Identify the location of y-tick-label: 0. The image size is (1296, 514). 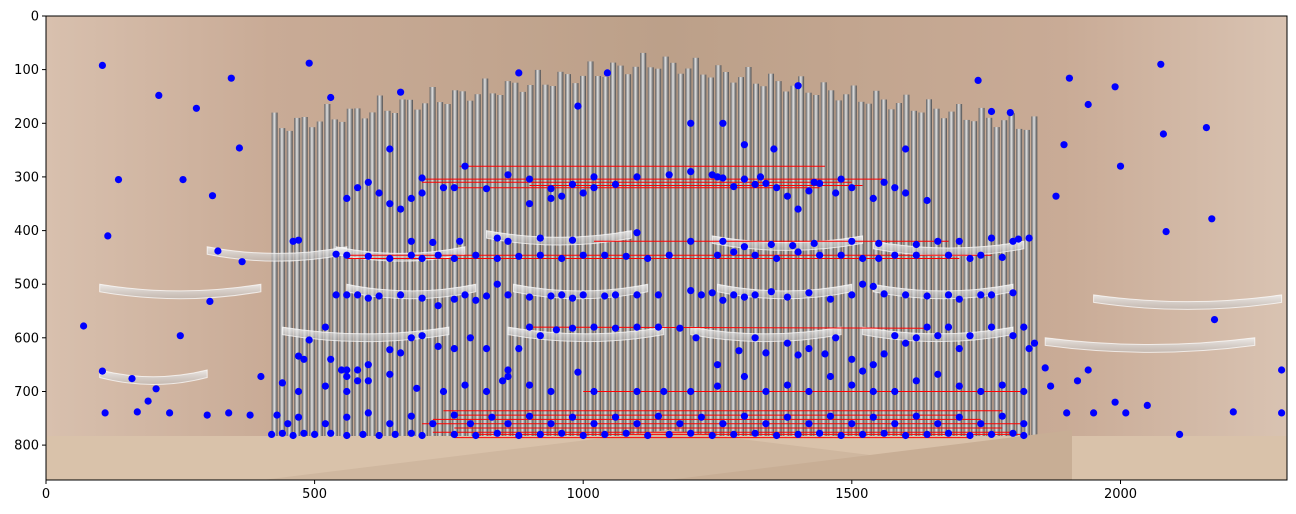
(35, 17).